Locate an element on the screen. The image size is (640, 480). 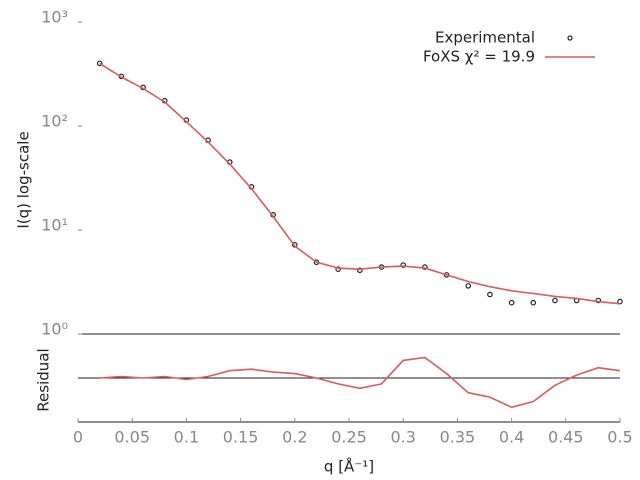
x-tick-label: 0.05 is located at coordinates (132, 437).